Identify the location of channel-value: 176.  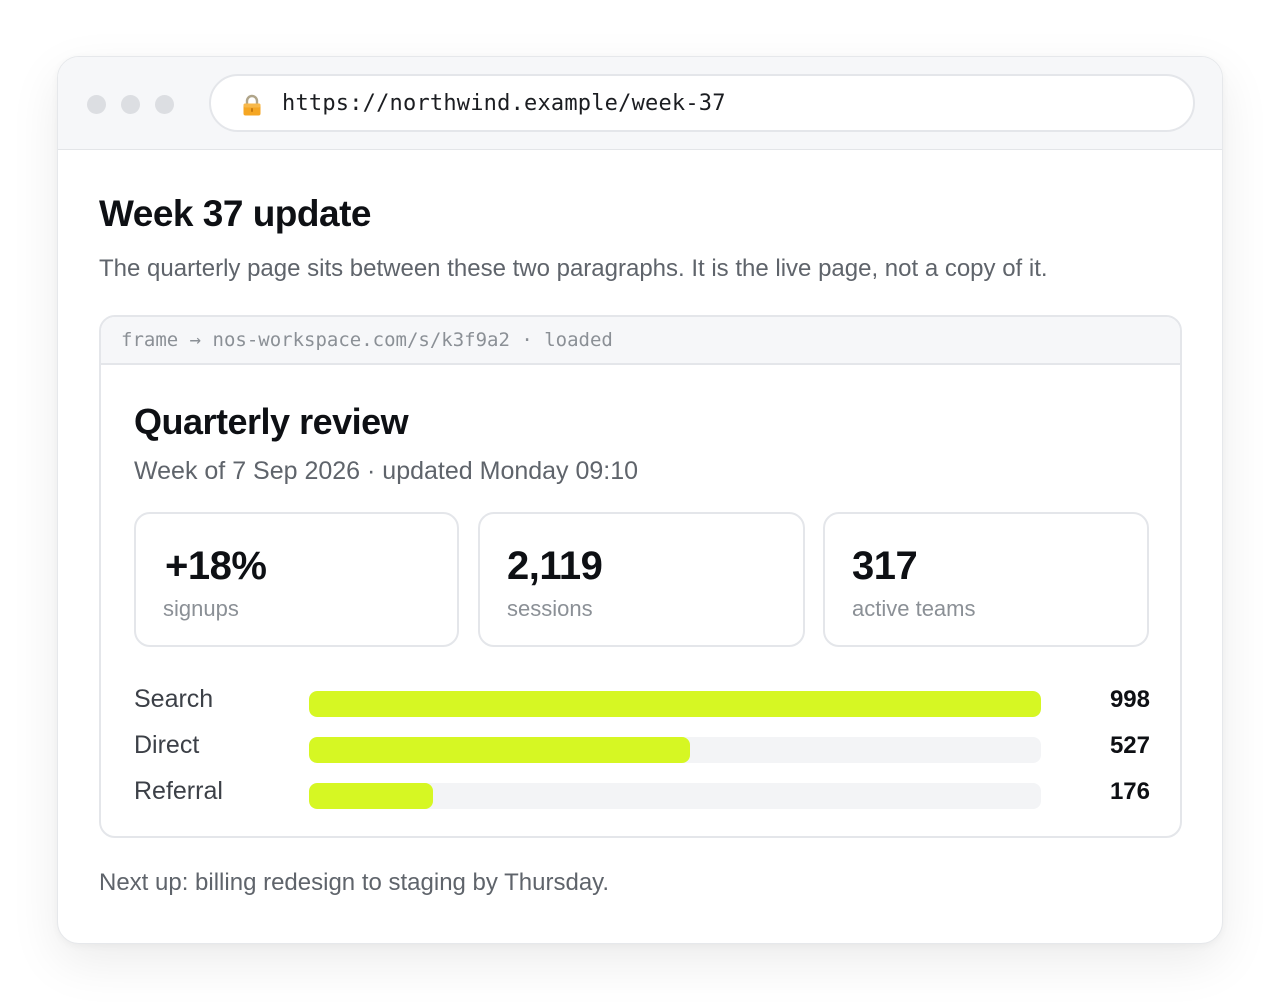
(1129, 791).